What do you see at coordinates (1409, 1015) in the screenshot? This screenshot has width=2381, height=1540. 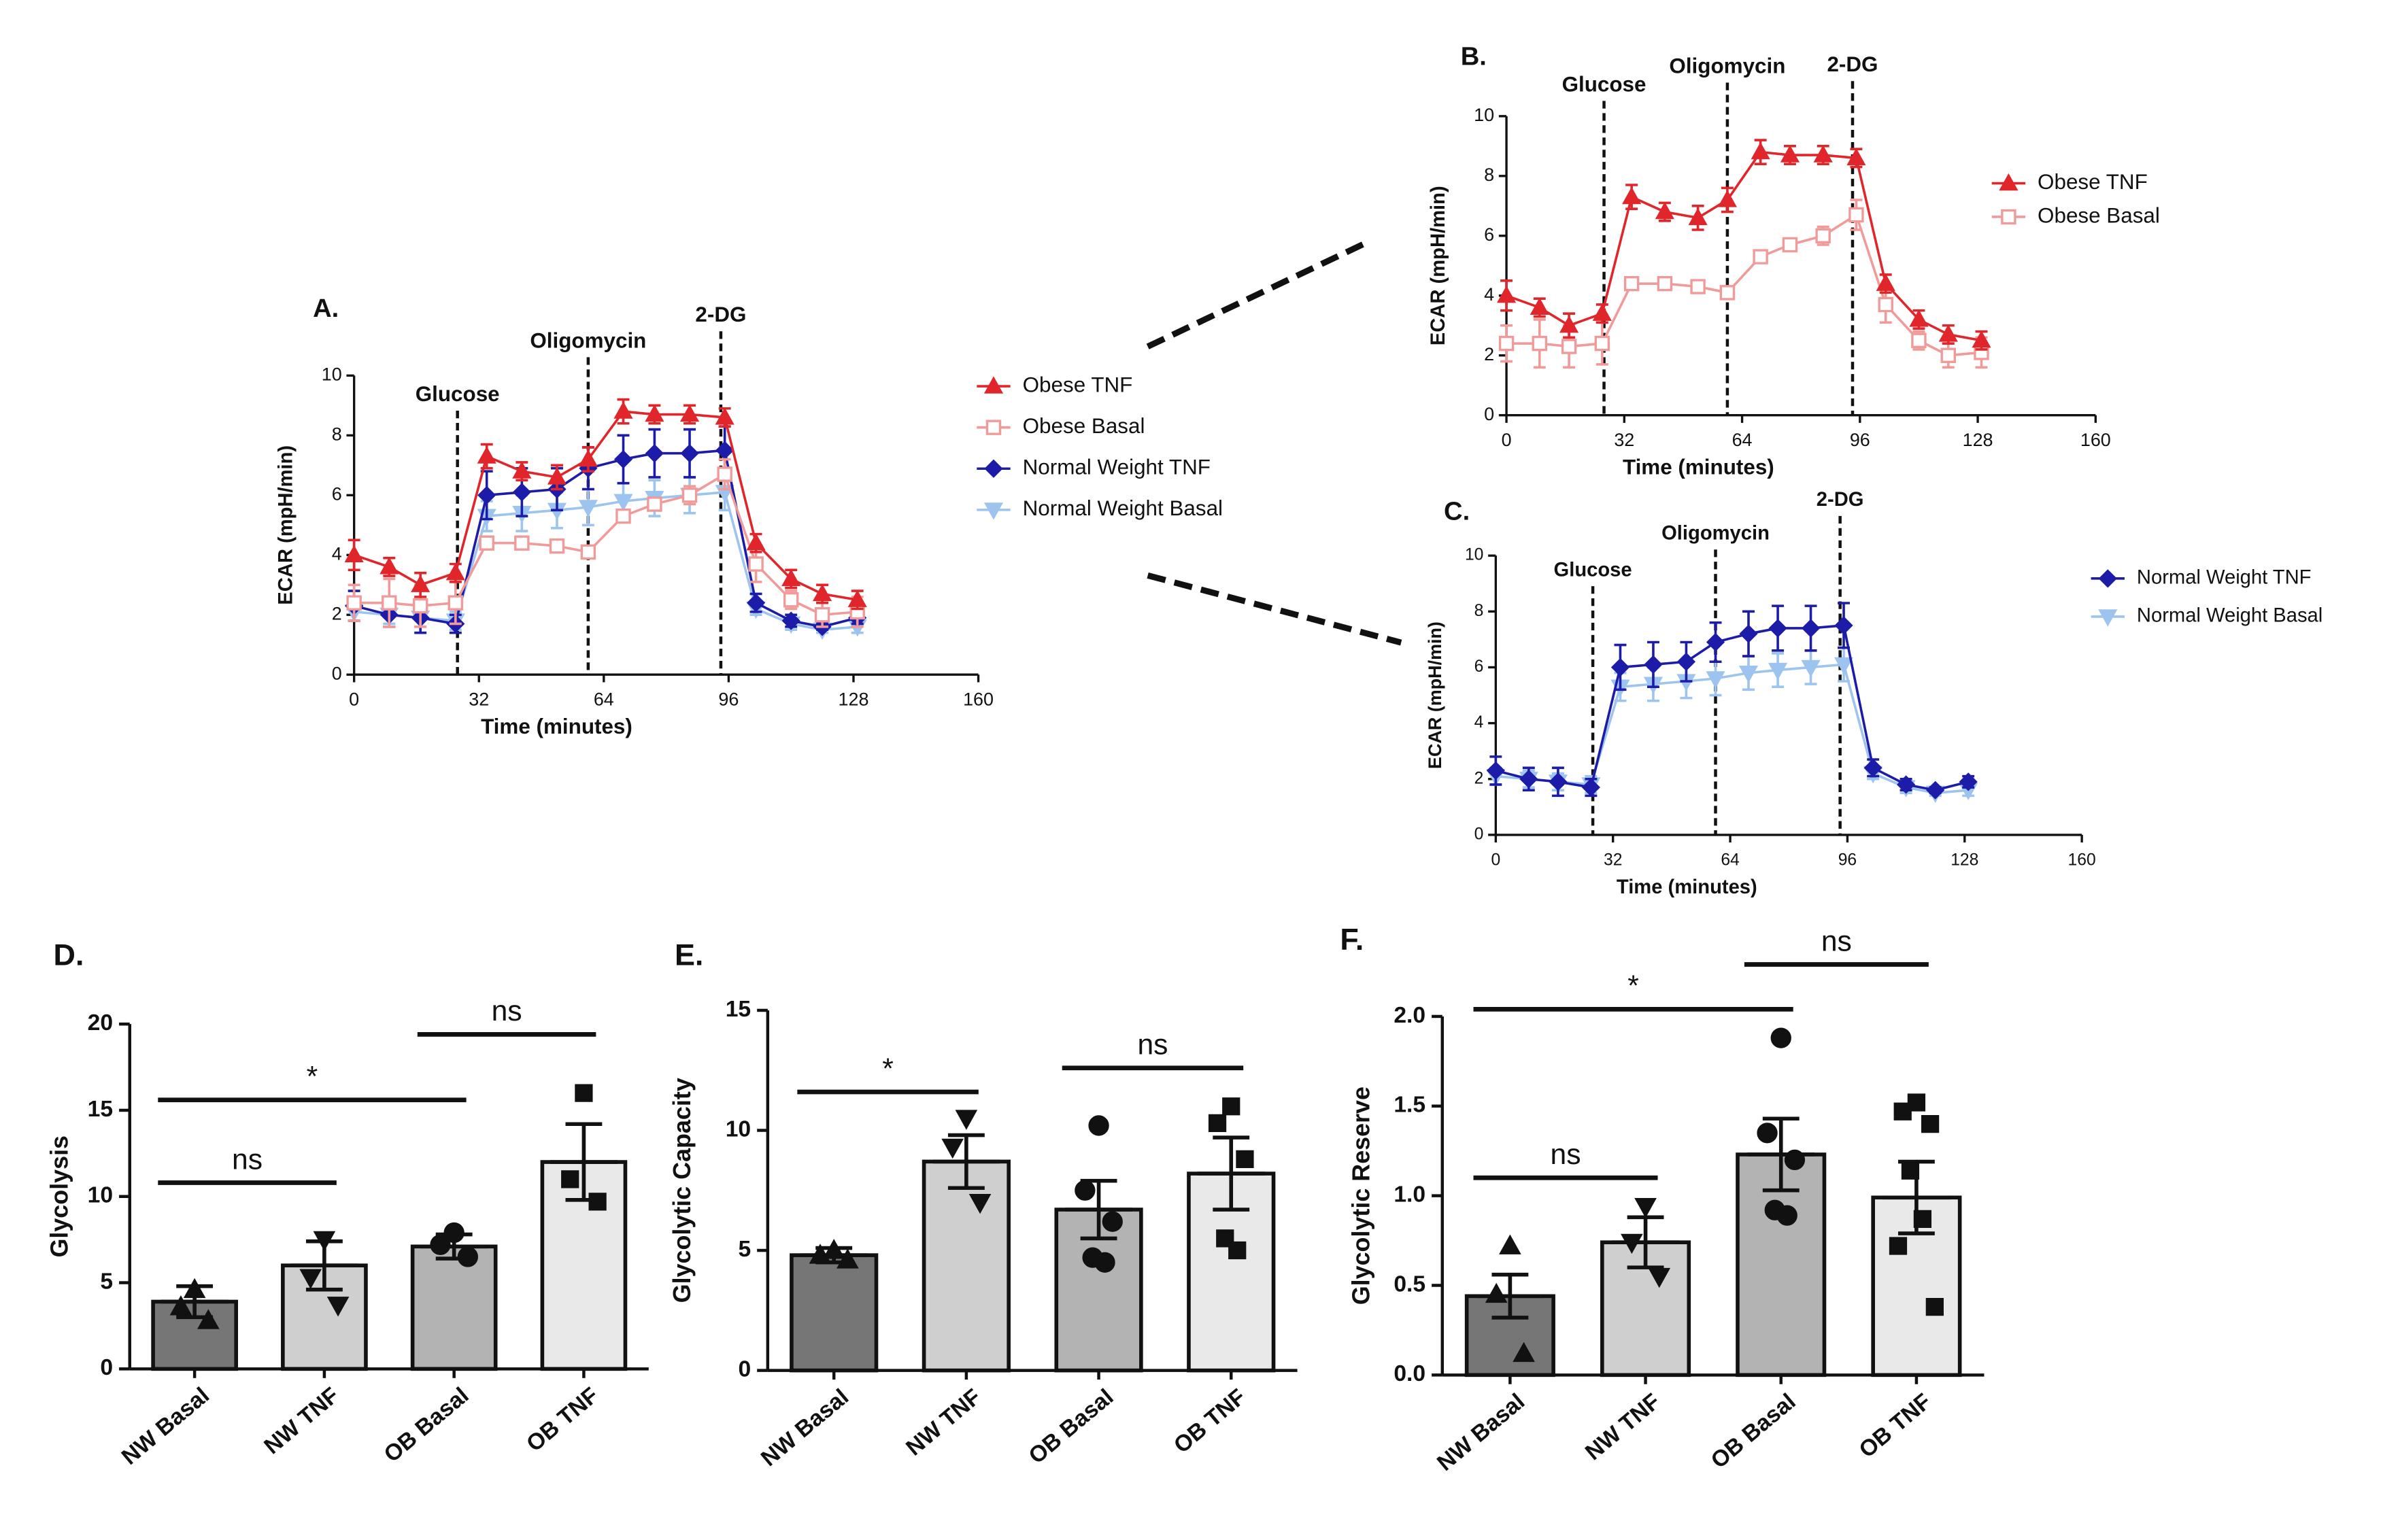 I see `y-tick-label: 2.0` at bounding box center [1409, 1015].